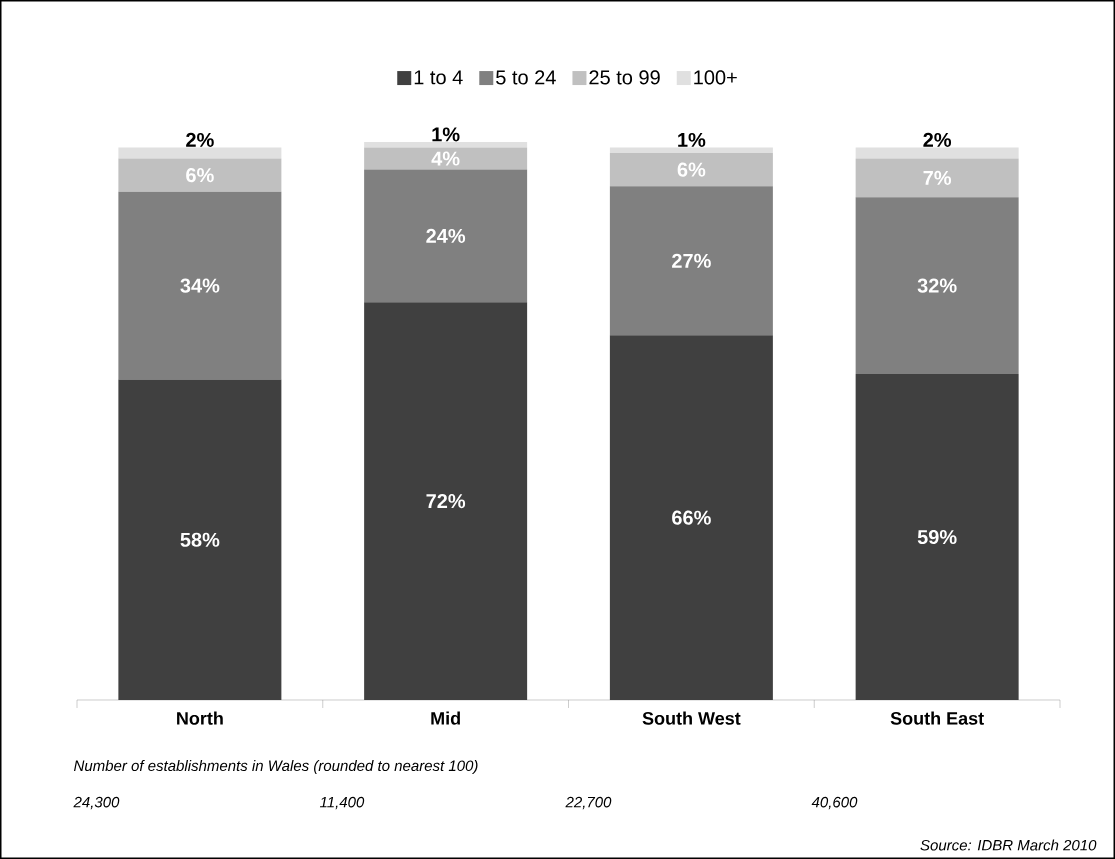 The image size is (1115, 859). I want to click on x-tick-label: North, so click(200, 718).